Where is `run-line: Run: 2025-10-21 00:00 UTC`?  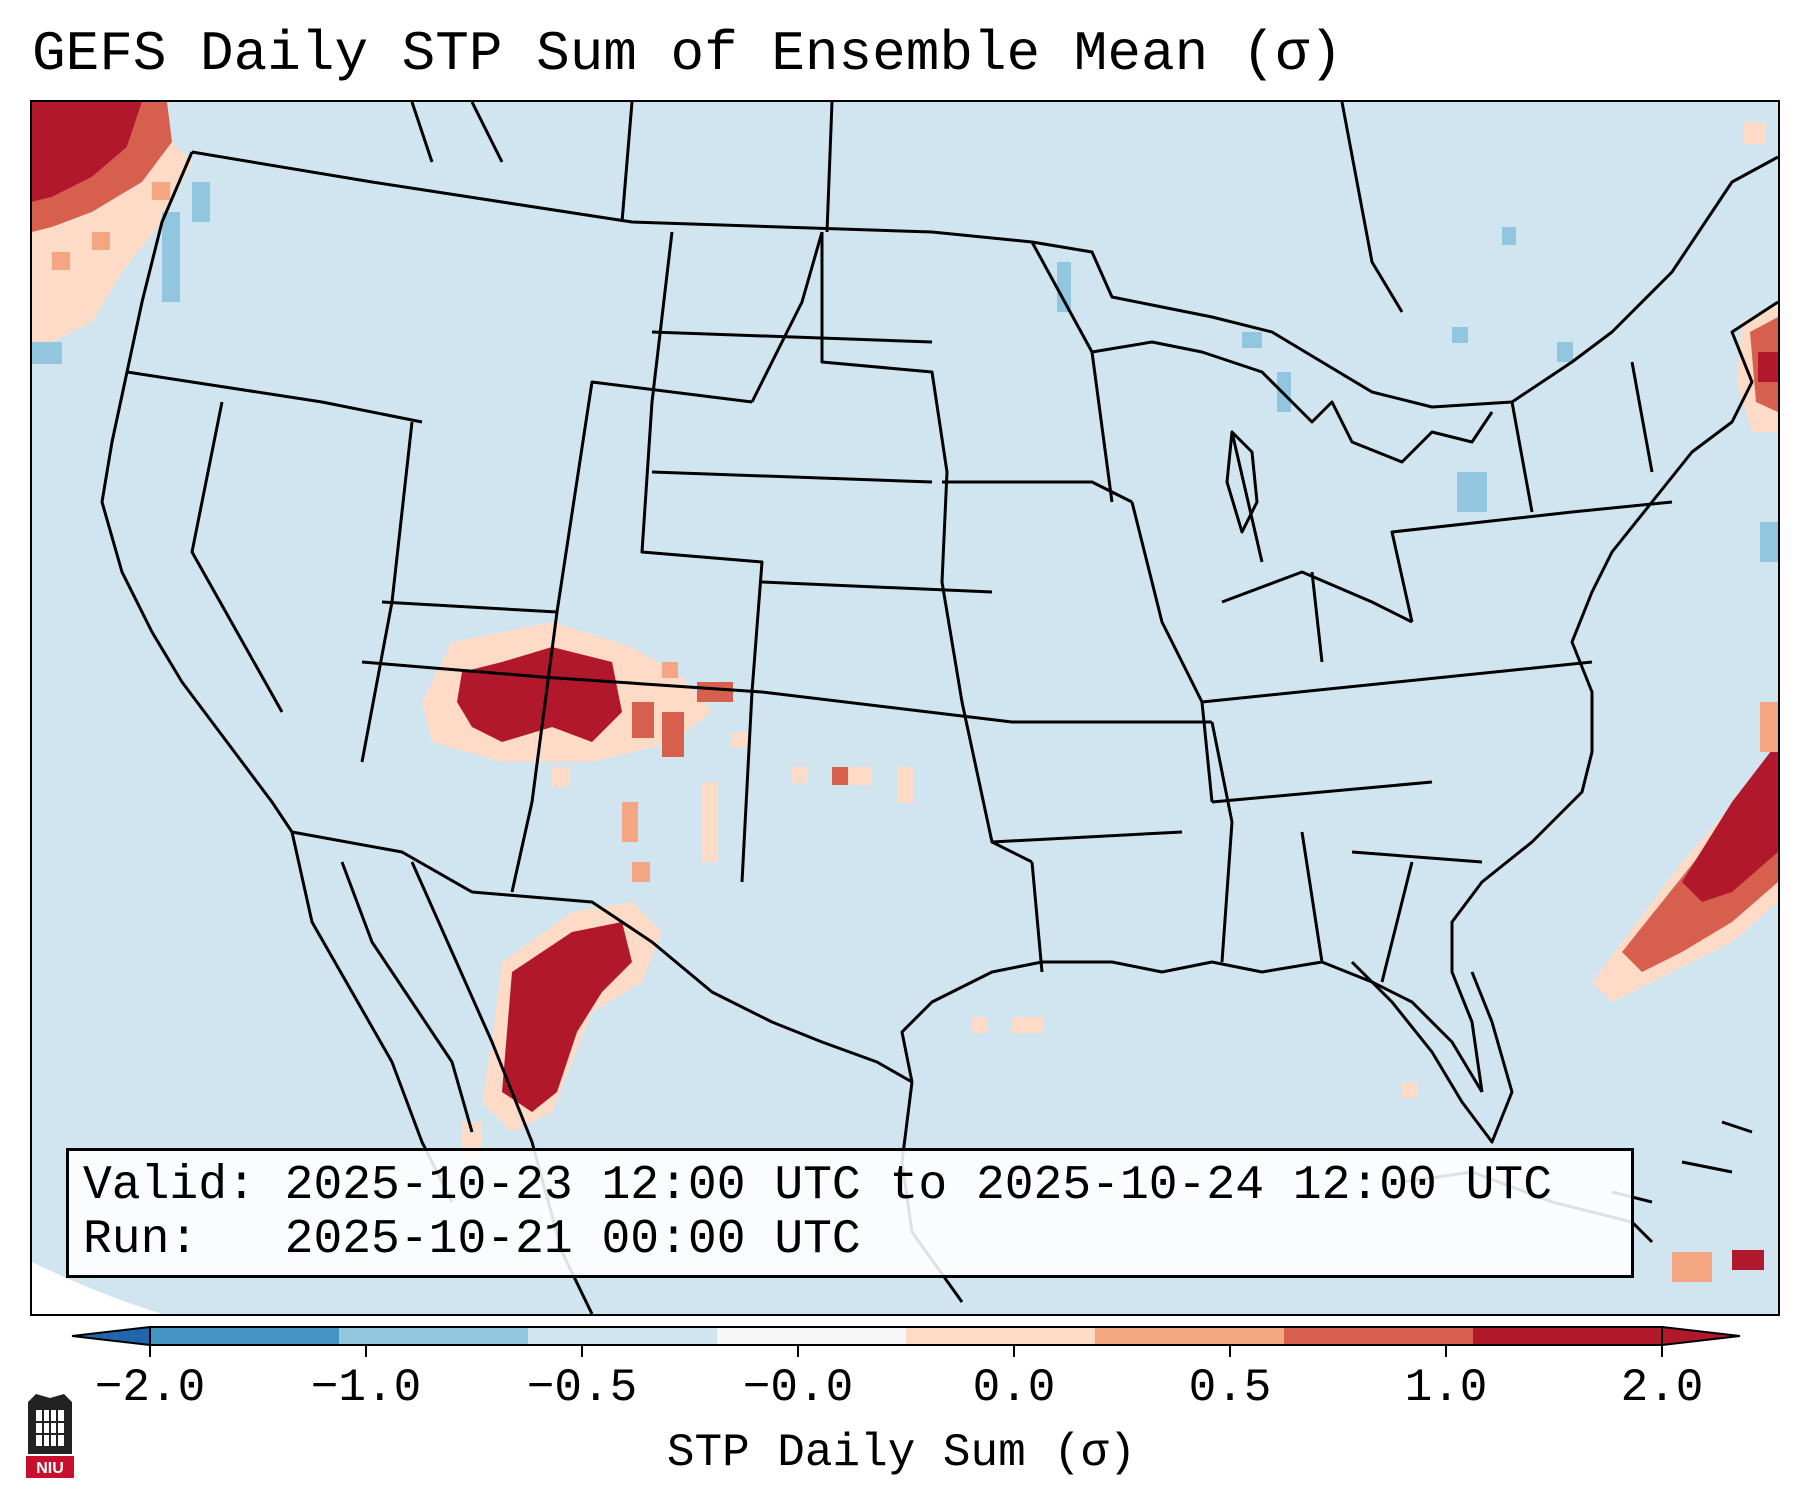
run-line: Run: 2025-10-21 00:00 UTC is located at coordinates (472, 1240).